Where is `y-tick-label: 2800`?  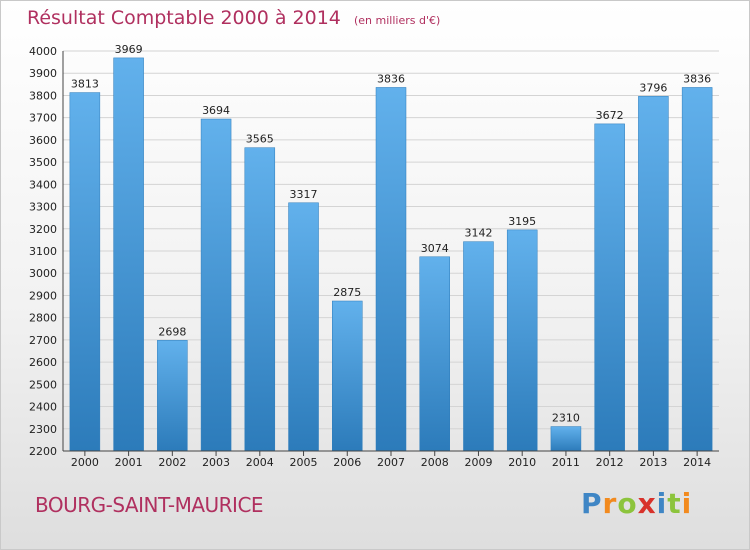 y-tick-label: 2800 is located at coordinates (43, 318).